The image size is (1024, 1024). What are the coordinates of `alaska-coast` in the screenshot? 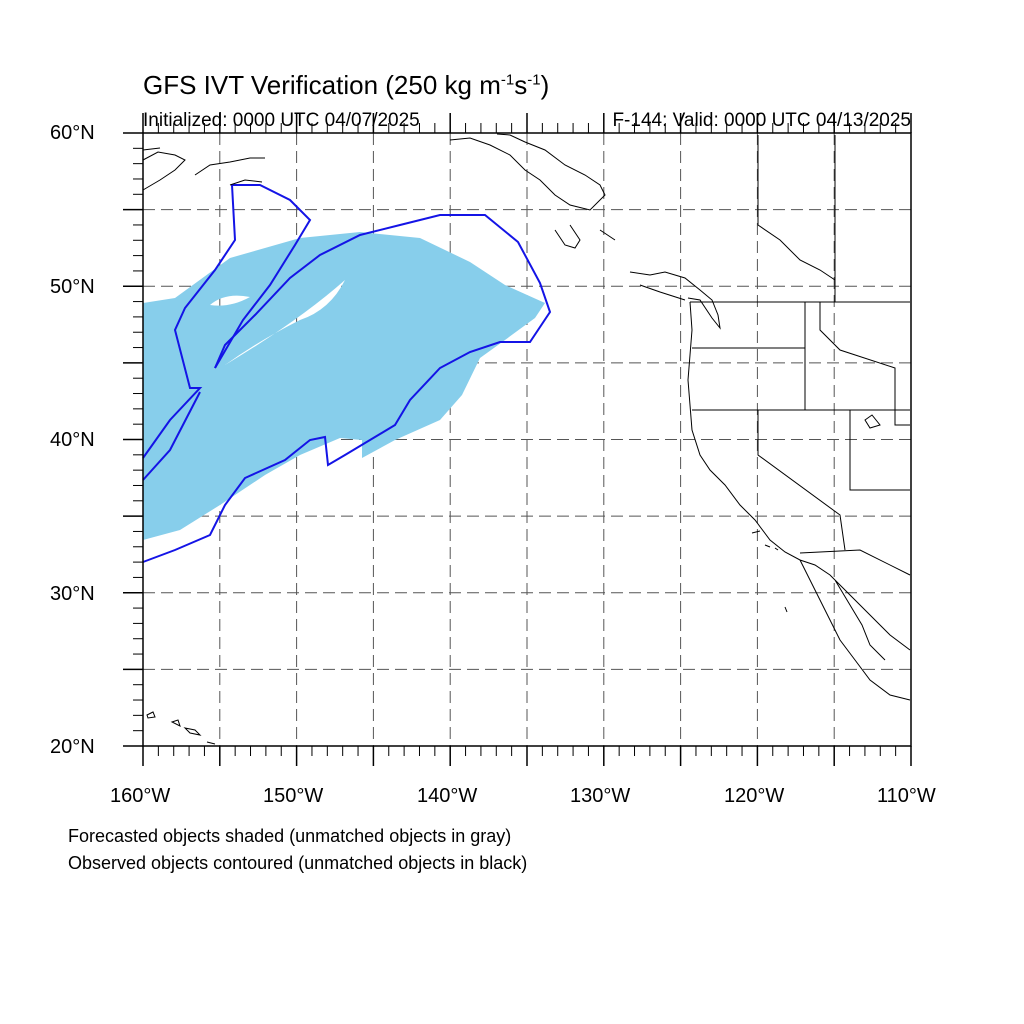 It's located at (374, 172).